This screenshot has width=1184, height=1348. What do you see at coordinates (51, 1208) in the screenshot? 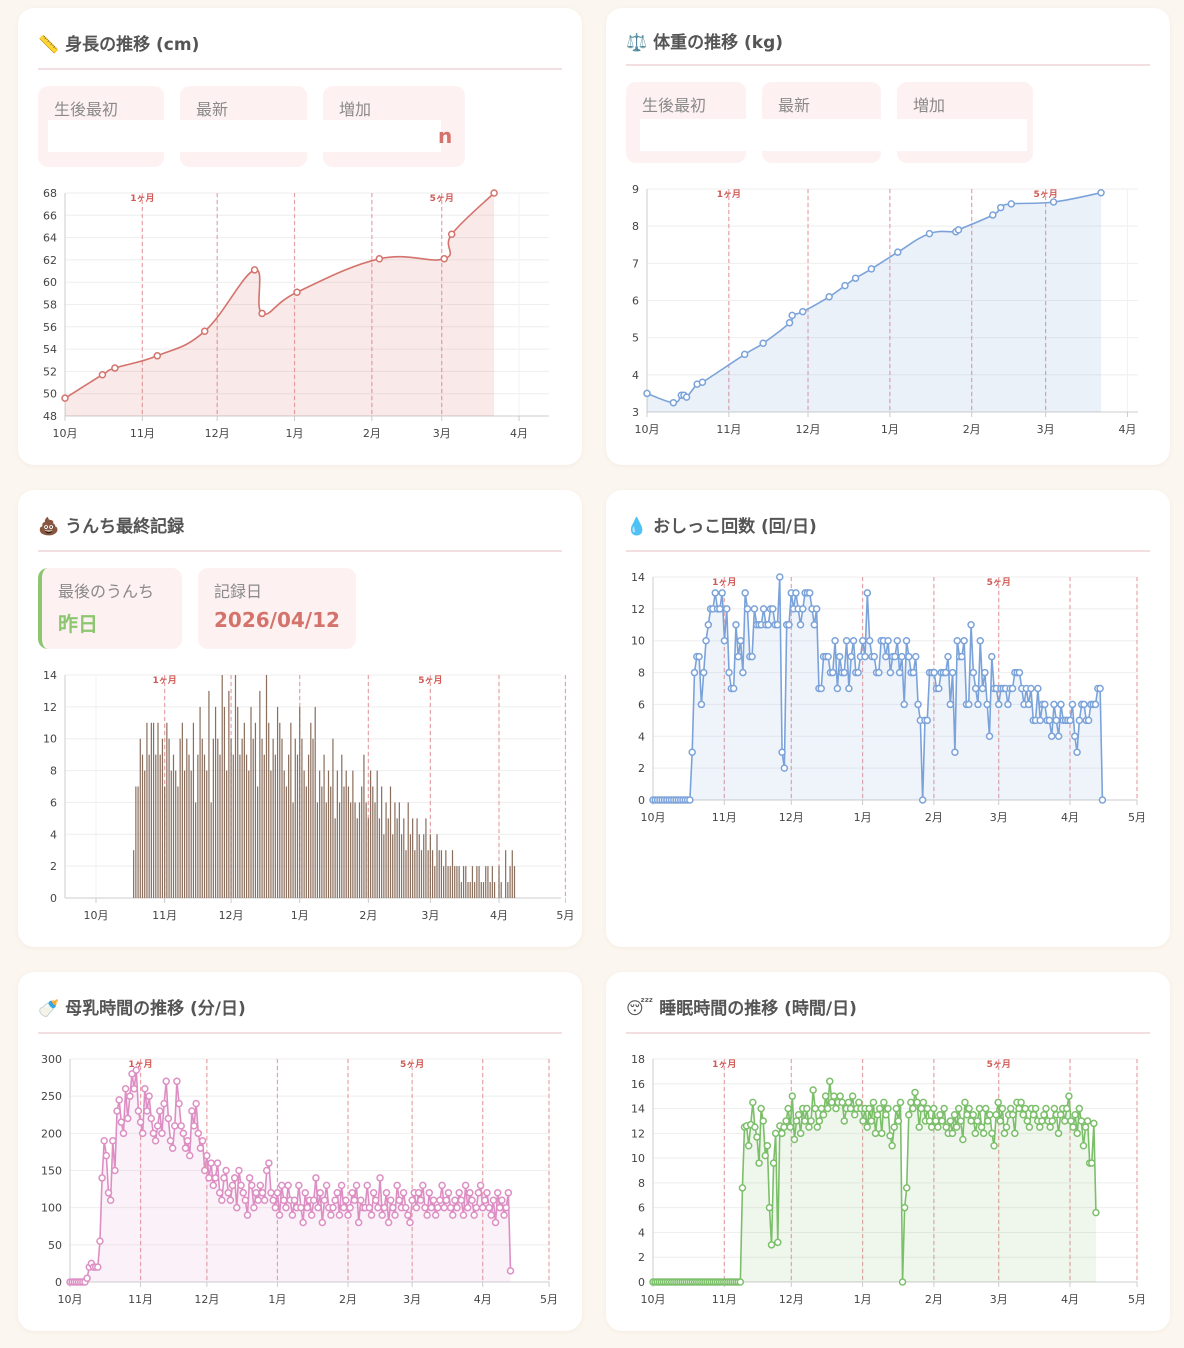
I see `y-tick-label: 100` at bounding box center [51, 1208].